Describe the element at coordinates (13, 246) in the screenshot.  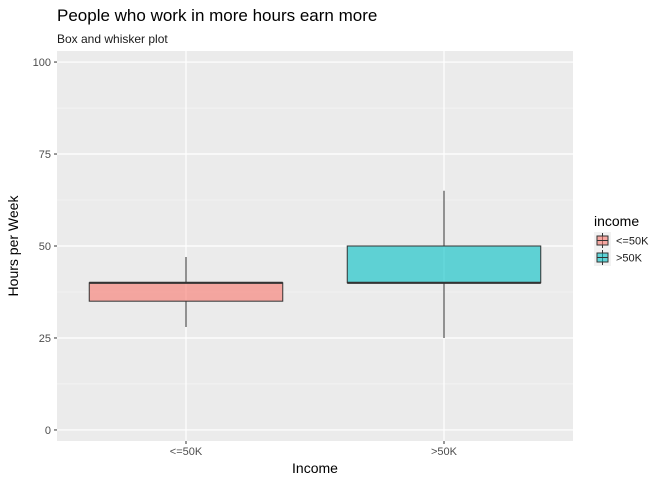
I see `y-axis-title: Hours per Week` at that location.